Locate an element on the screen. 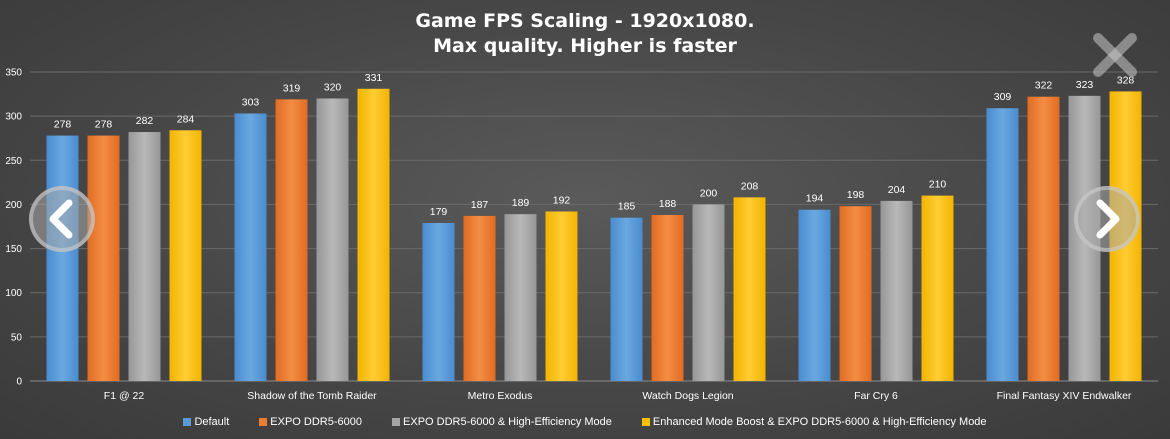 The height and width of the screenshot is (439, 1170). data-label: 198 is located at coordinates (856, 195).